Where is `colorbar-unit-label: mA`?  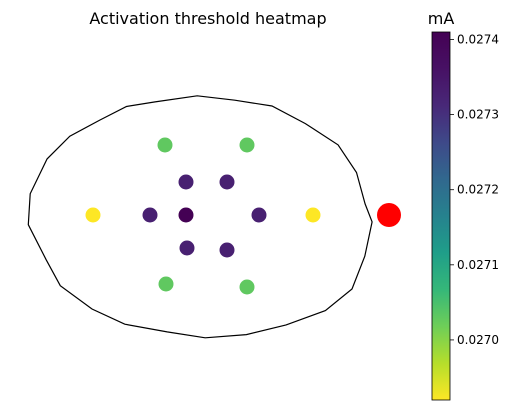 colorbar-unit-label: mA is located at coordinates (441, 18).